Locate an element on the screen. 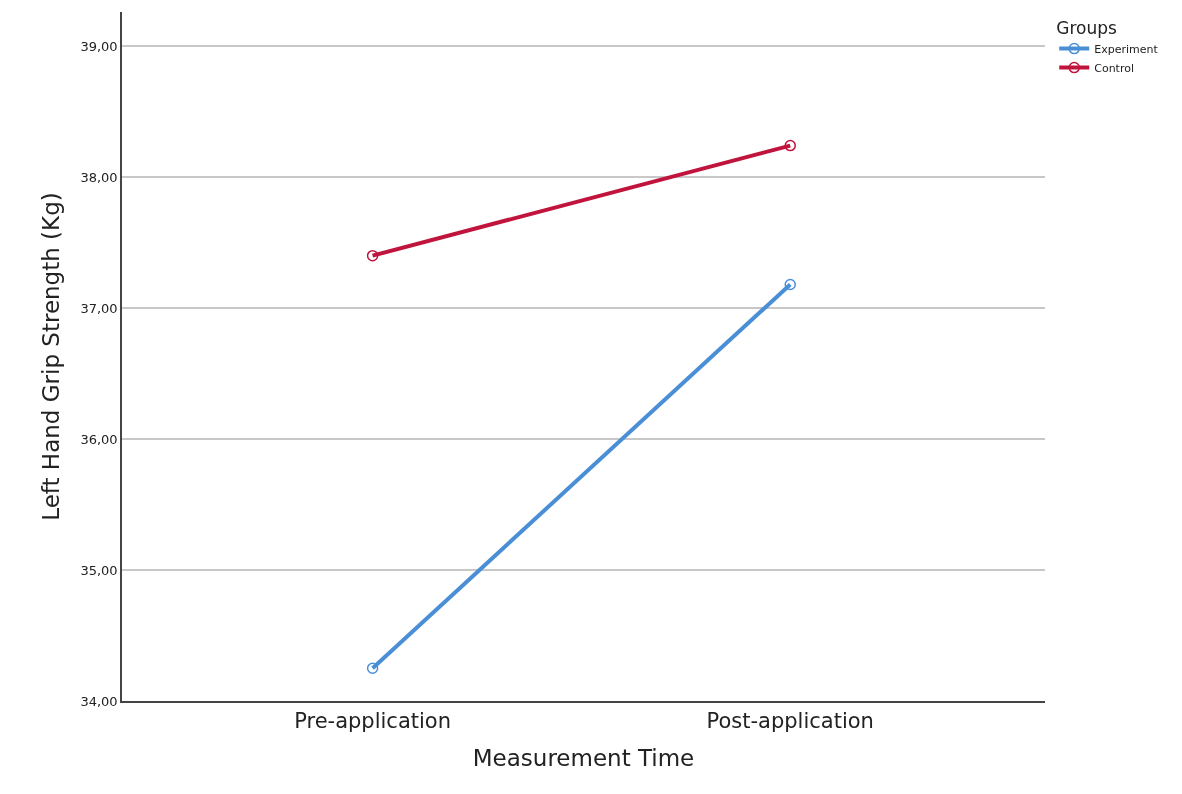 The width and height of the screenshot is (1182, 794). x-axis-title: Measurement Time is located at coordinates (583, 758).